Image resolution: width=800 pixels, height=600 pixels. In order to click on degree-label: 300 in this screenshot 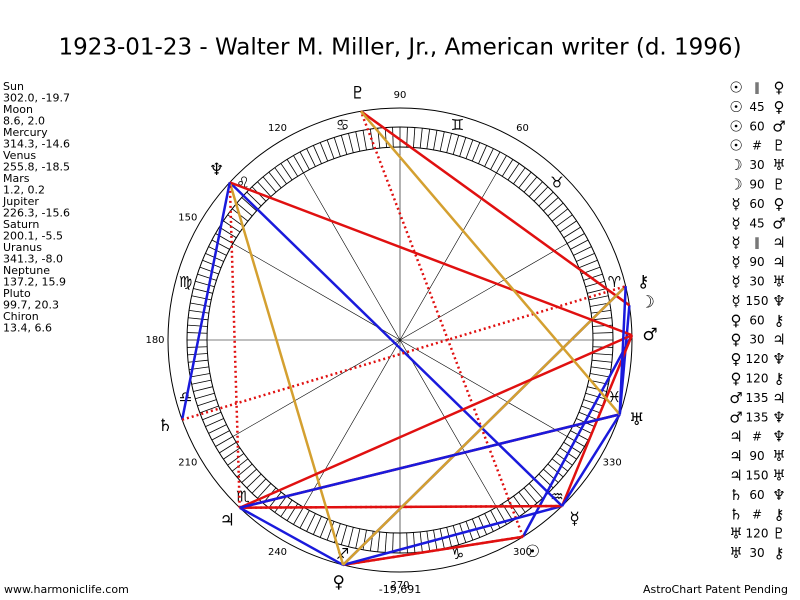, I will do `click(522, 552)`.